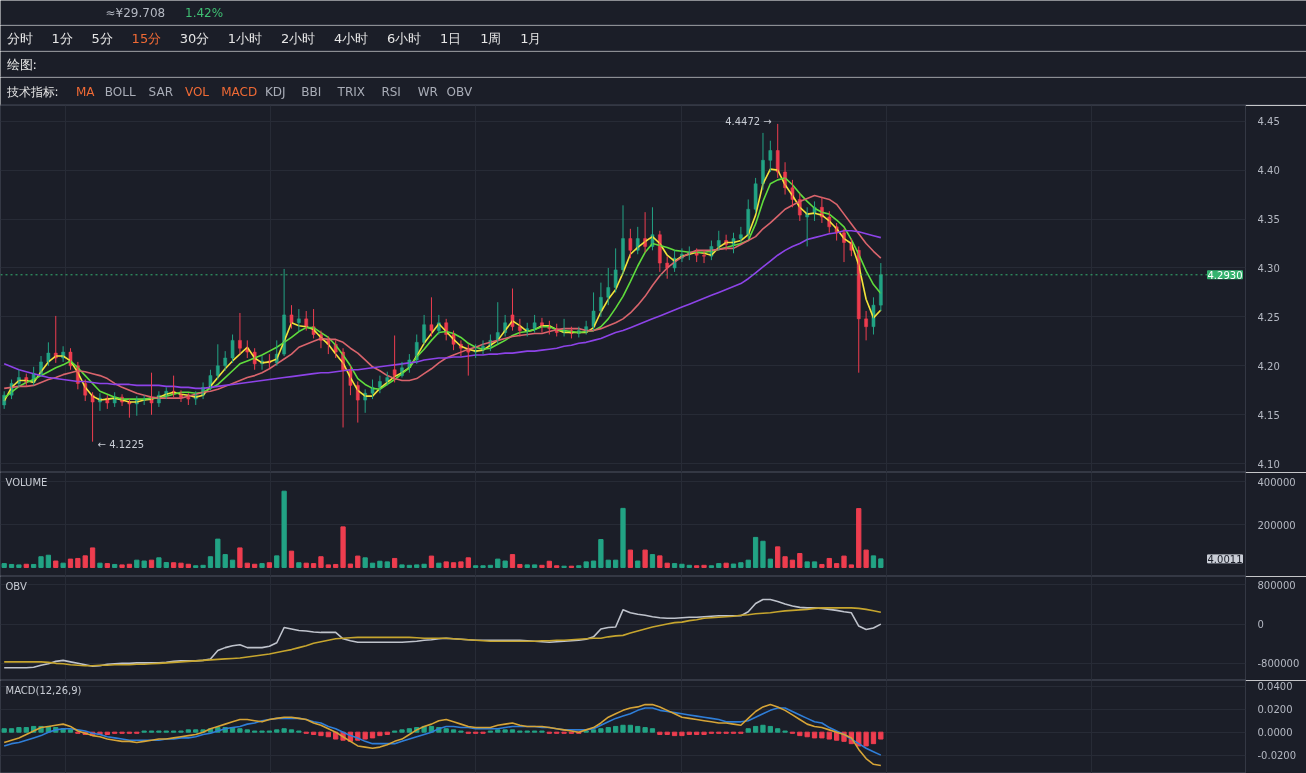 Image resolution: width=1306 pixels, height=773 pixels. What do you see at coordinates (121, 445) in the screenshot?
I see `annotation: ← 4.1225` at bounding box center [121, 445].